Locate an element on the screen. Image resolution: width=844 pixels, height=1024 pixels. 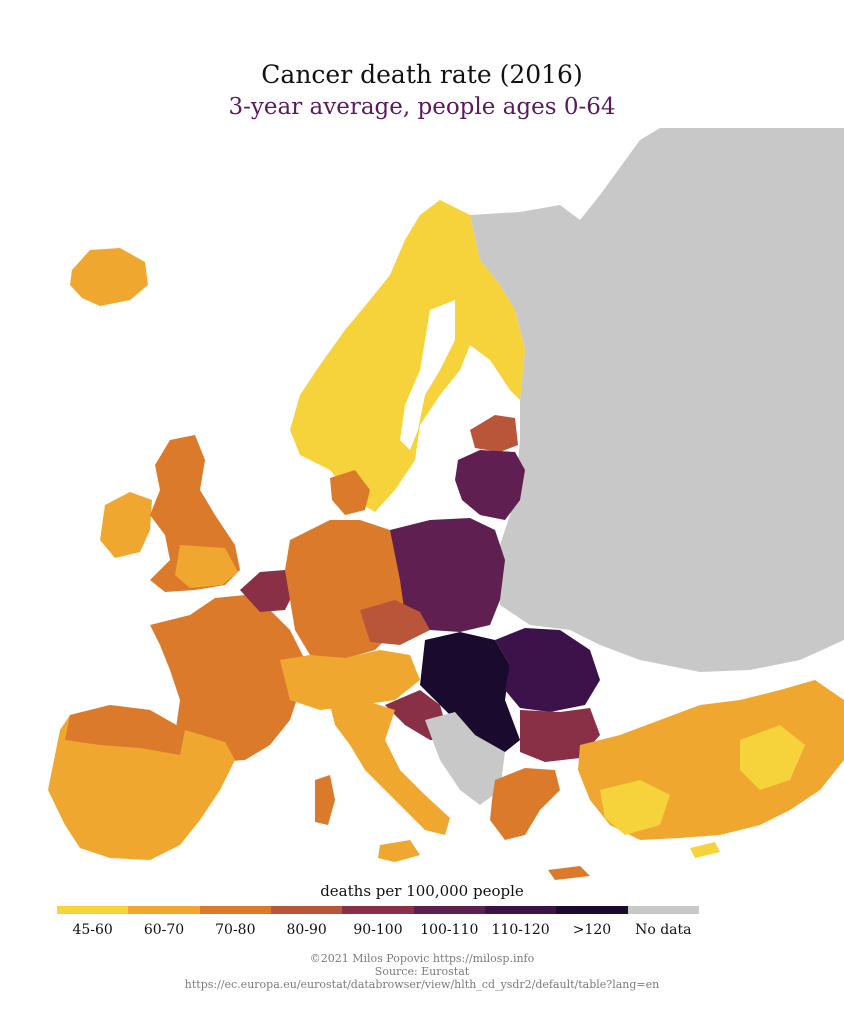
legend-swatches is located at coordinates (378, 910).